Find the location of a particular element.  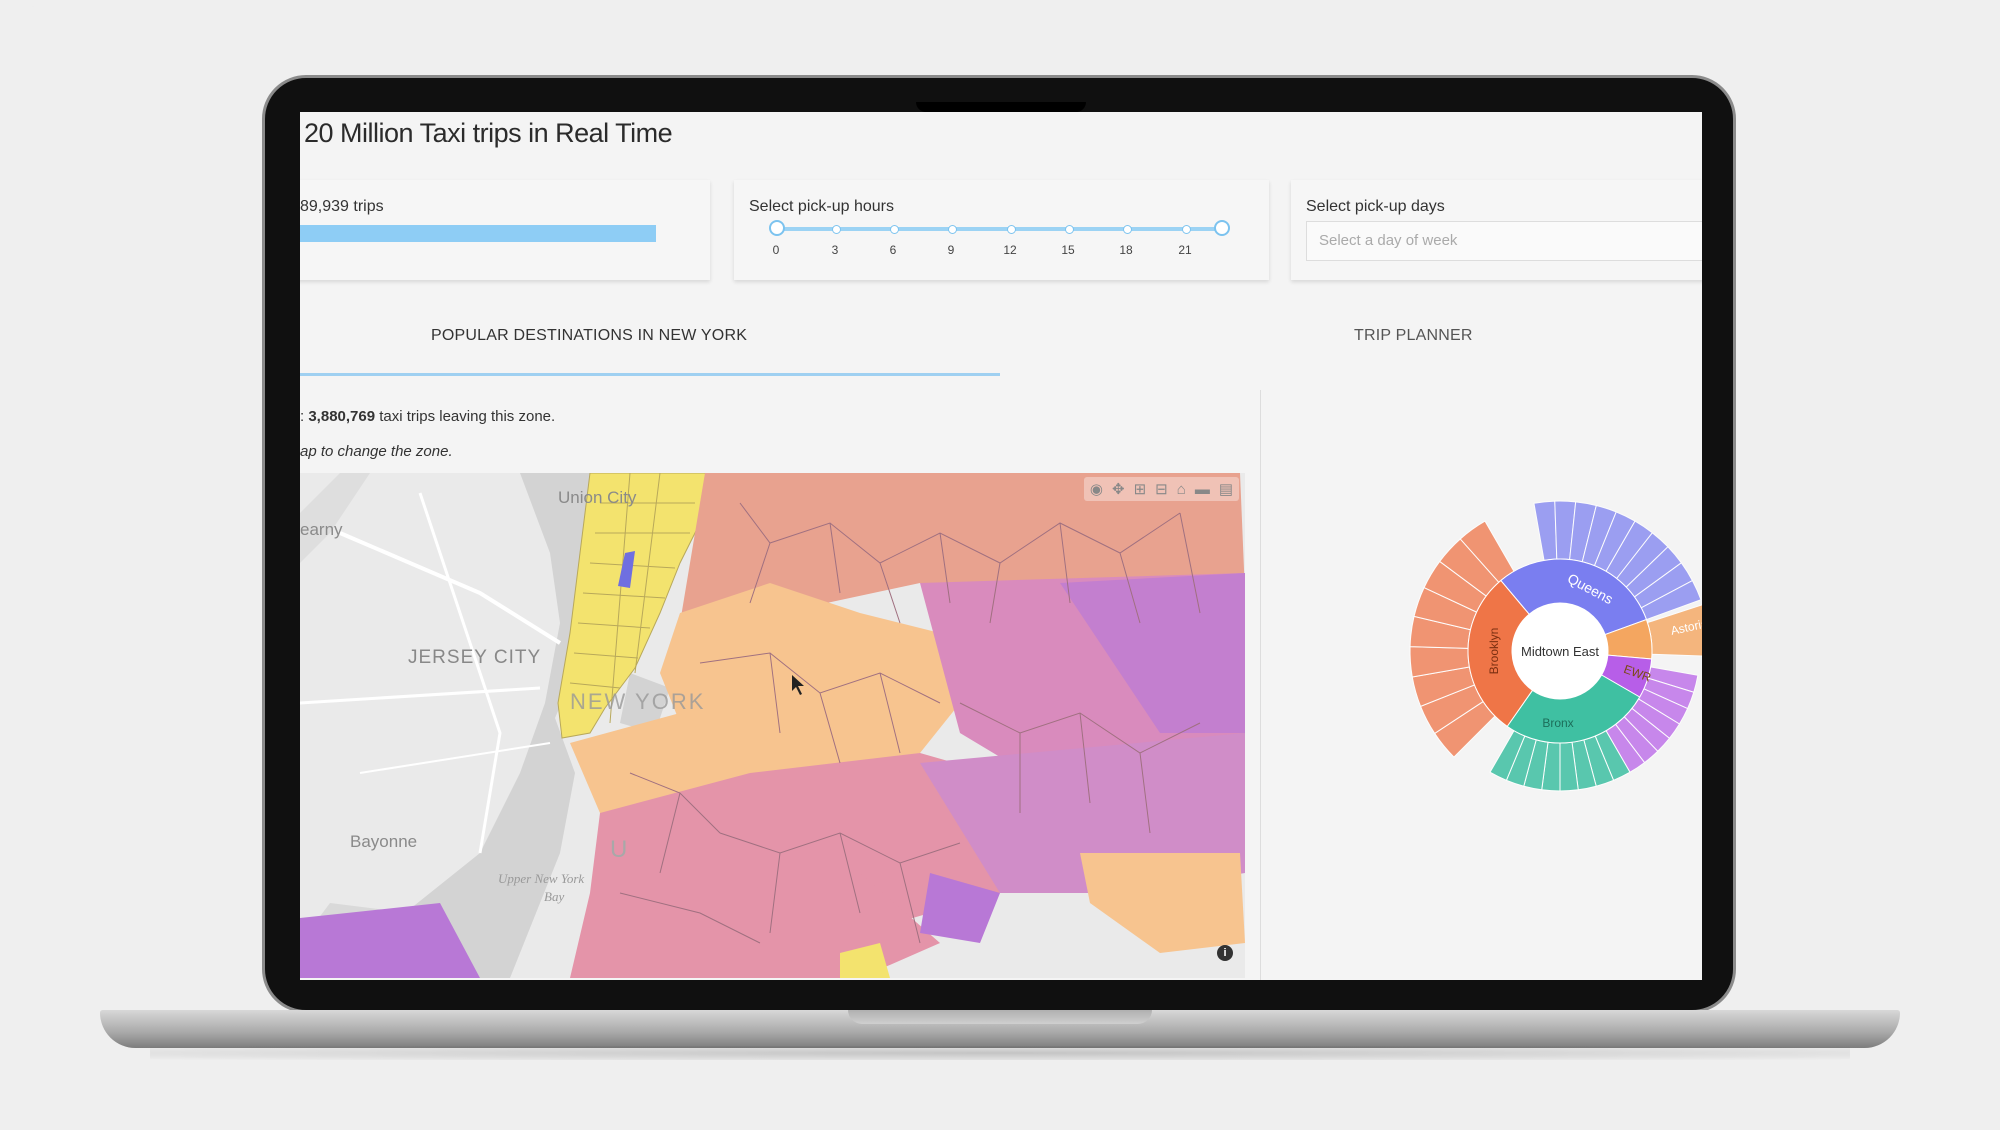

sunburst-outer-queens is located at coordinates (1545, 530).